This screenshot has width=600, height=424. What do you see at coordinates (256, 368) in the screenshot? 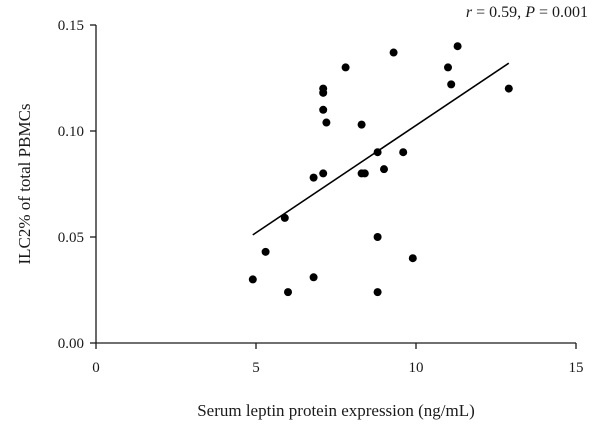
I see `x-tick-label: 5` at bounding box center [256, 368].